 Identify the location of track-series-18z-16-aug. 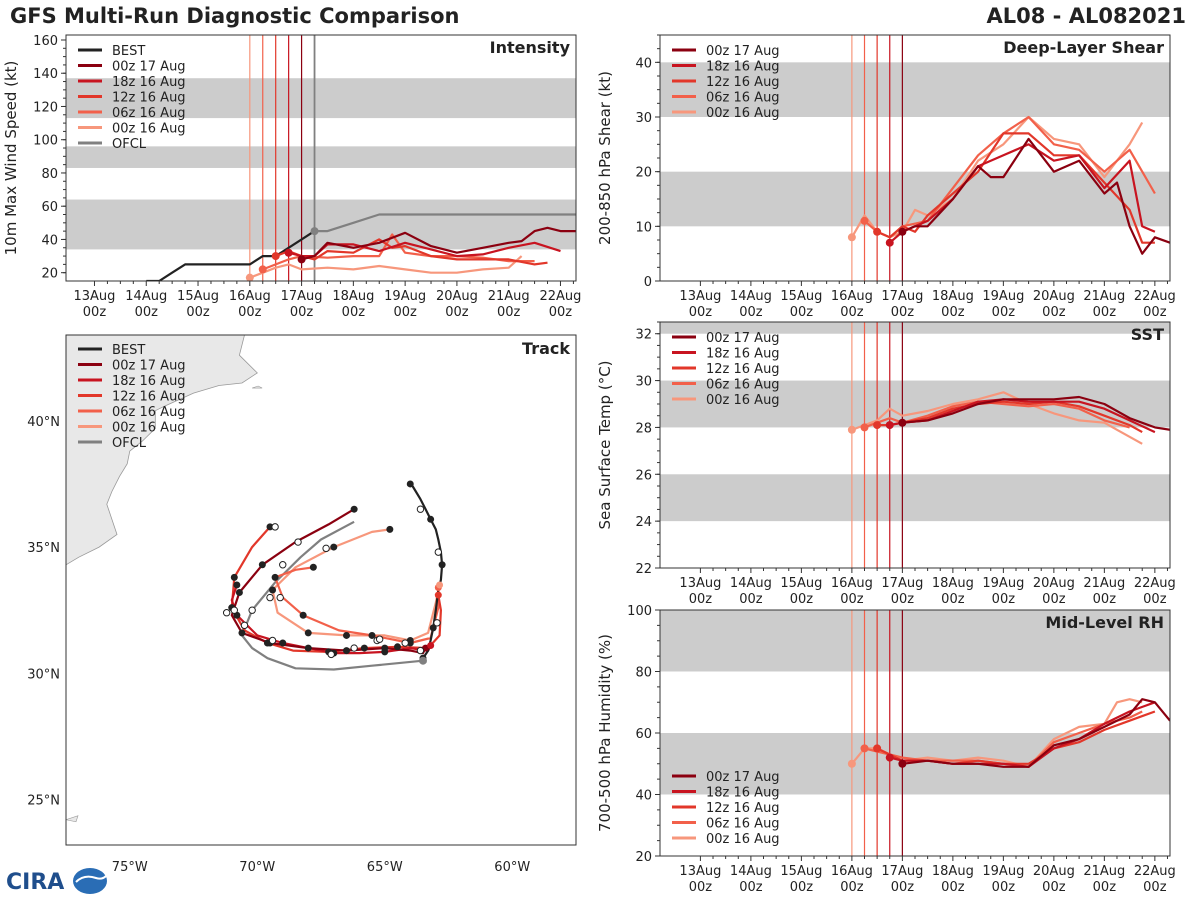
(331, 619).